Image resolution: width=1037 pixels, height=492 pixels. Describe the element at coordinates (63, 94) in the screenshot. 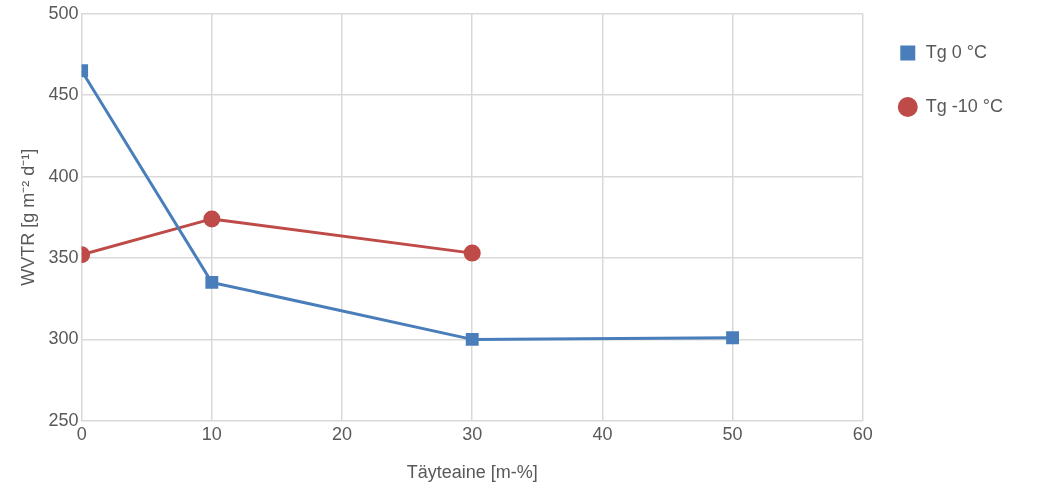

I see `y-tick-label: 450` at that location.